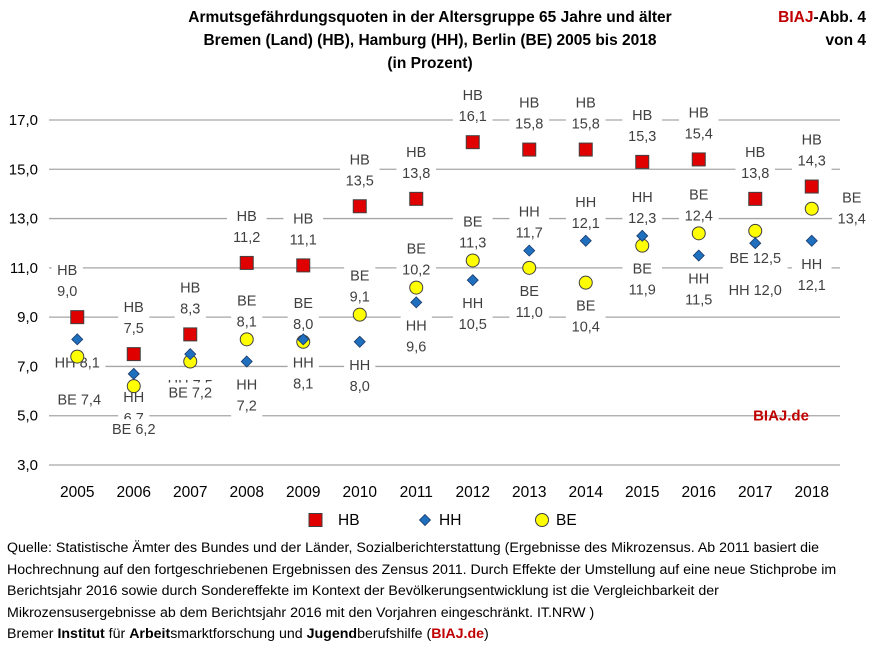 The height and width of the screenshot is (655, 874). What do you see at coordinates (845, 40) in the screenshot?
I see `abb-of: von 4` at bounding box center [845, 40].